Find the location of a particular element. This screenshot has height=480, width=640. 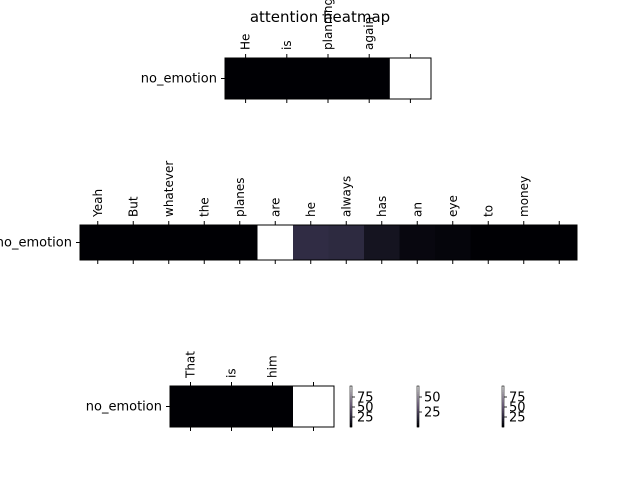

heatmap-3: That is him no_emotion is located at coordinates (210, 391).